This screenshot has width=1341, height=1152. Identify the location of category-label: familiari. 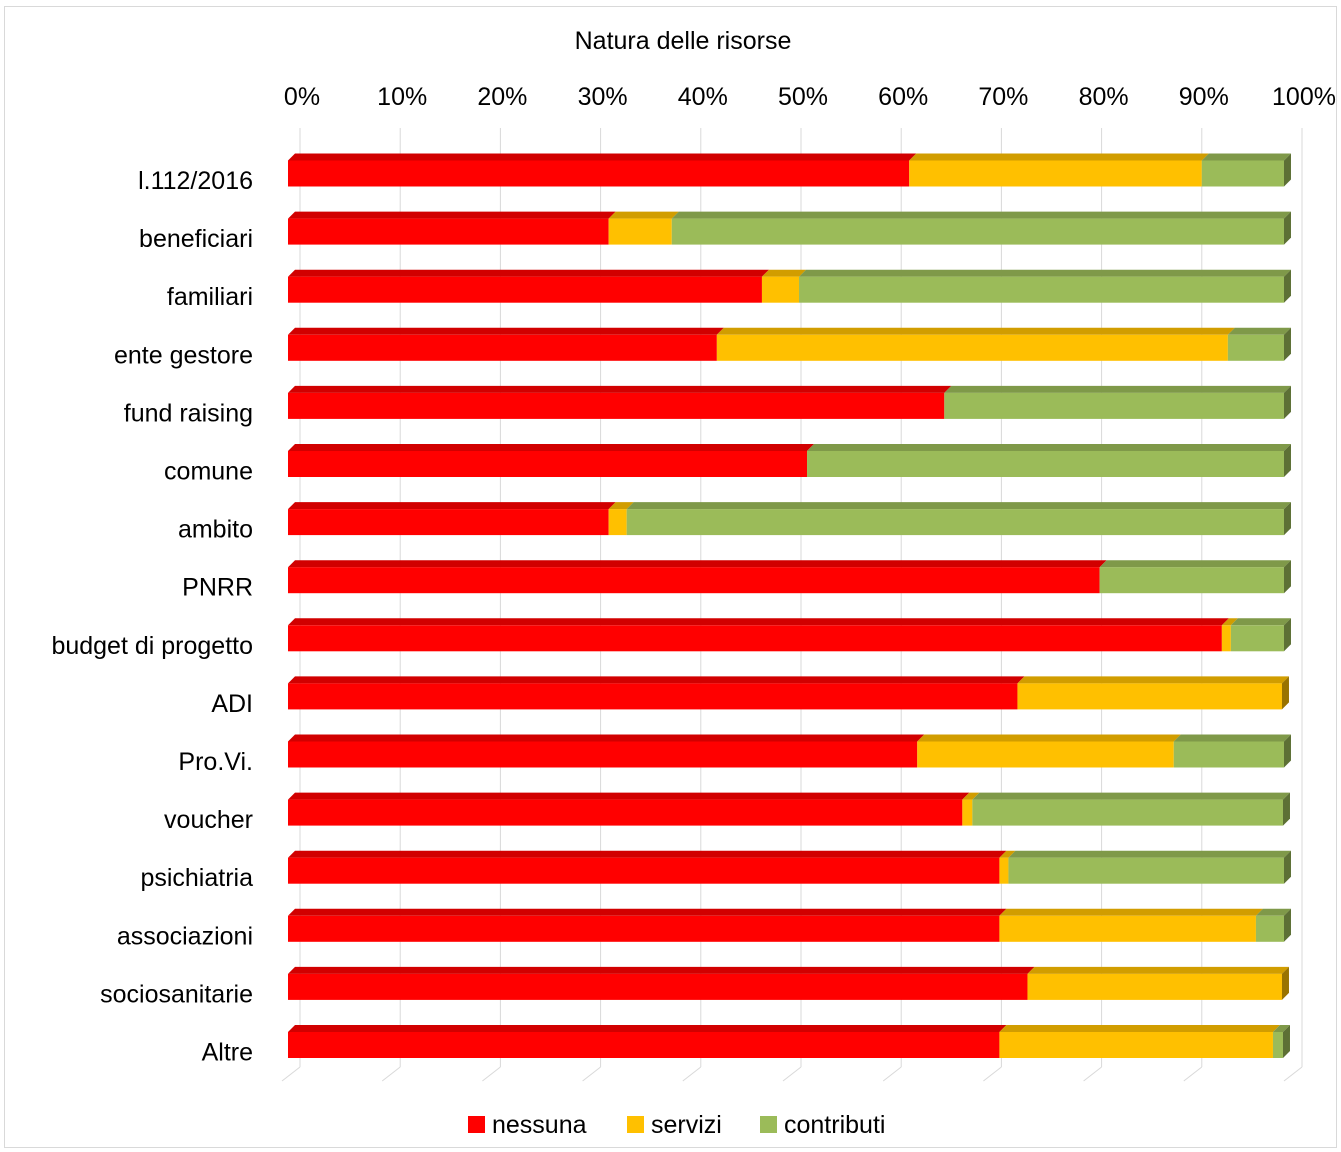
(210, 297).